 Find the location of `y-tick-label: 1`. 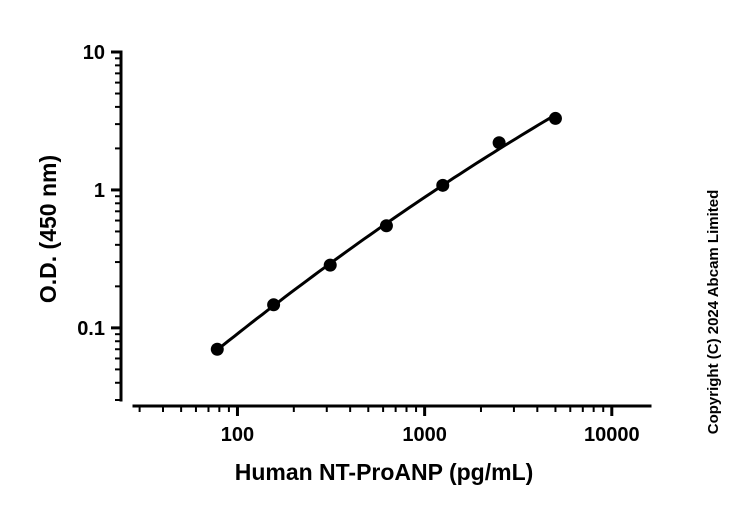

y-tick-label: 1 is located at coordinates (99, 191).